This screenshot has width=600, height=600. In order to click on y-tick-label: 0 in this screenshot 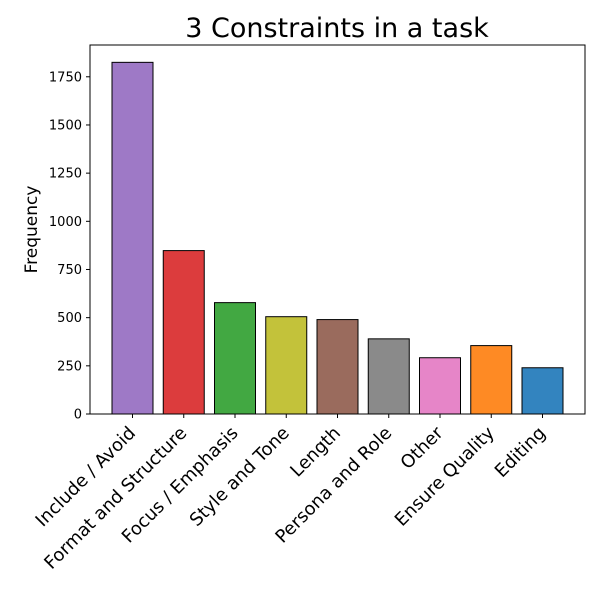, I will do `click(78, 415)`.